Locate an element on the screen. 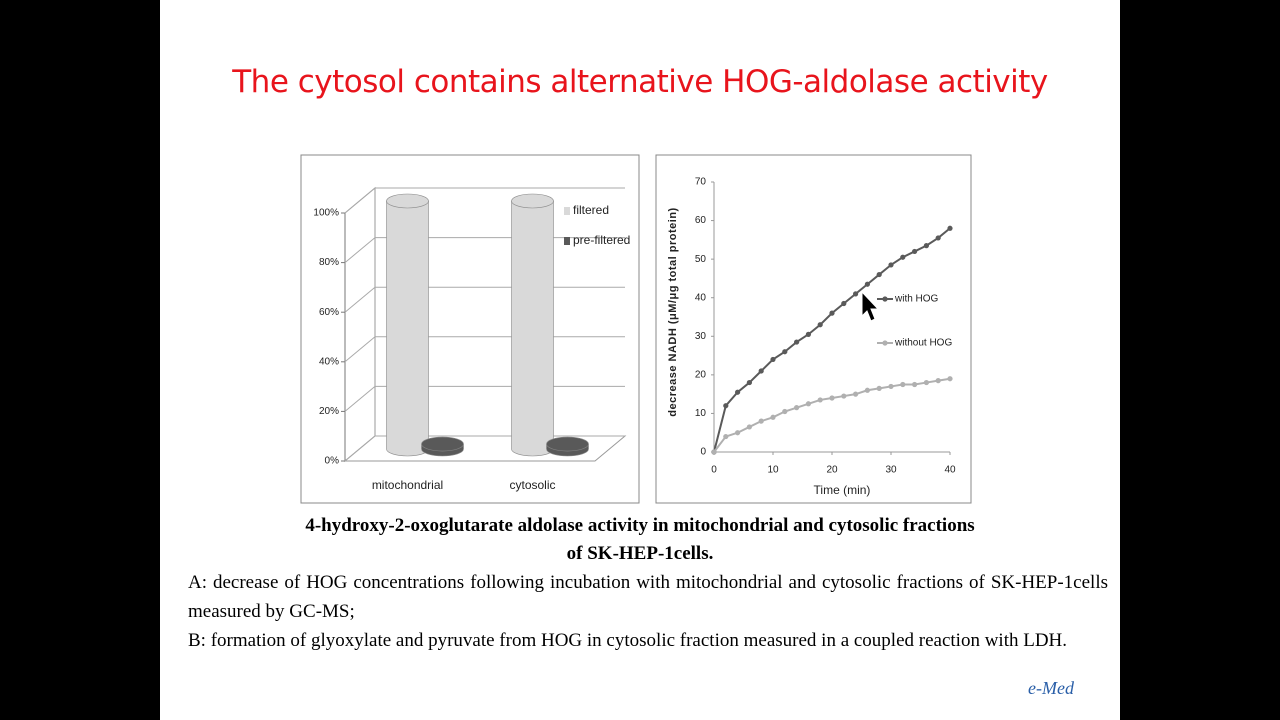 The width and height of the screenshot is (1280, 720). side-wall is located at coordinates (360, 324).